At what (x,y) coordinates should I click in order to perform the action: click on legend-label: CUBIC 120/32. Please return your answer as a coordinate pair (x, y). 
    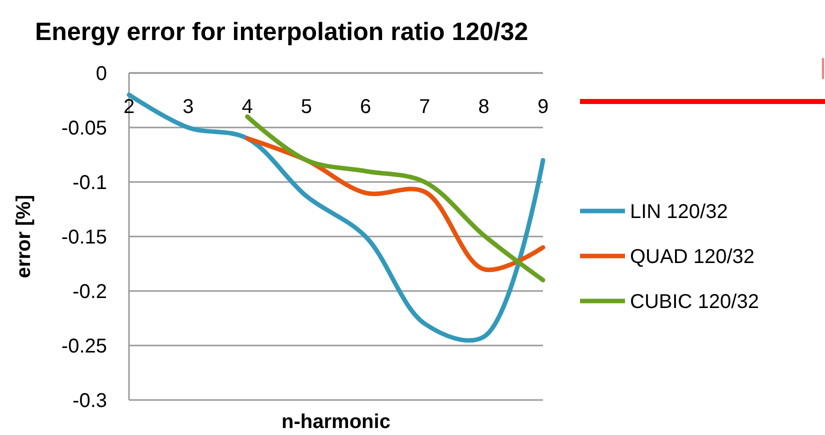
    Looking at the image, I should click on (694, 302).